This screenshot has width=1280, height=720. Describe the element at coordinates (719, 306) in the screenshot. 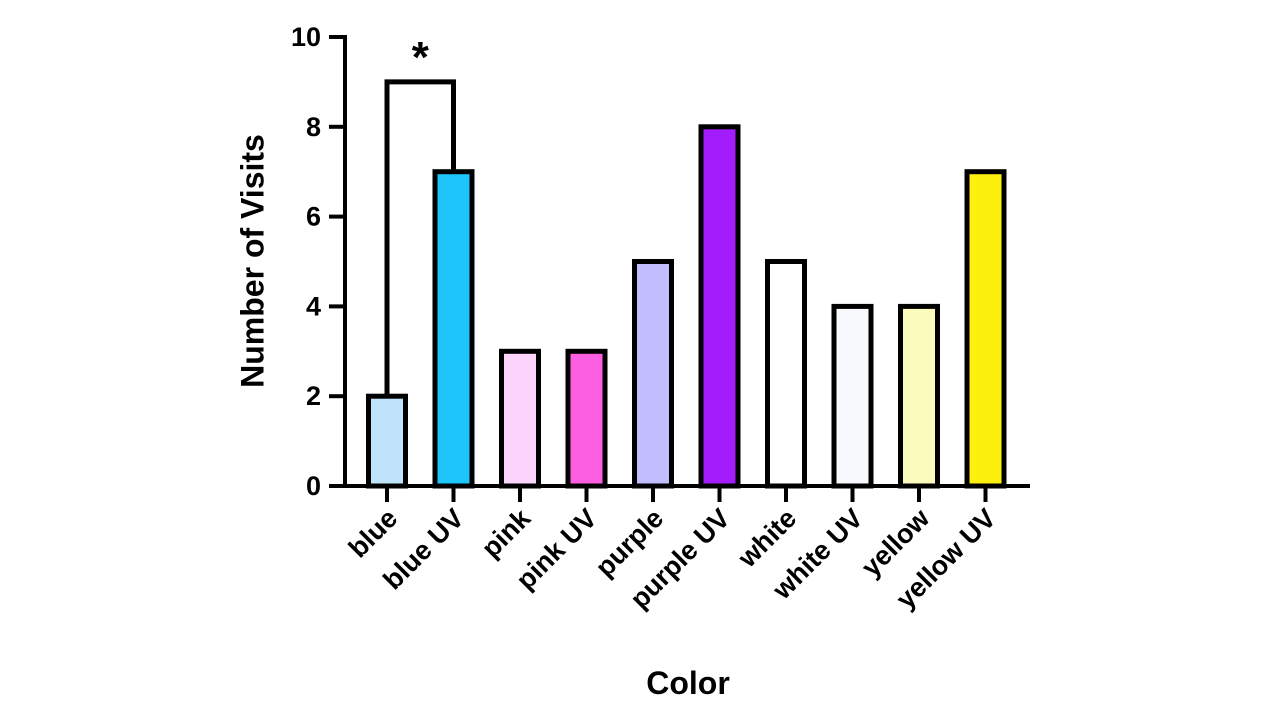

I see `bar-purple-uv` at that location.